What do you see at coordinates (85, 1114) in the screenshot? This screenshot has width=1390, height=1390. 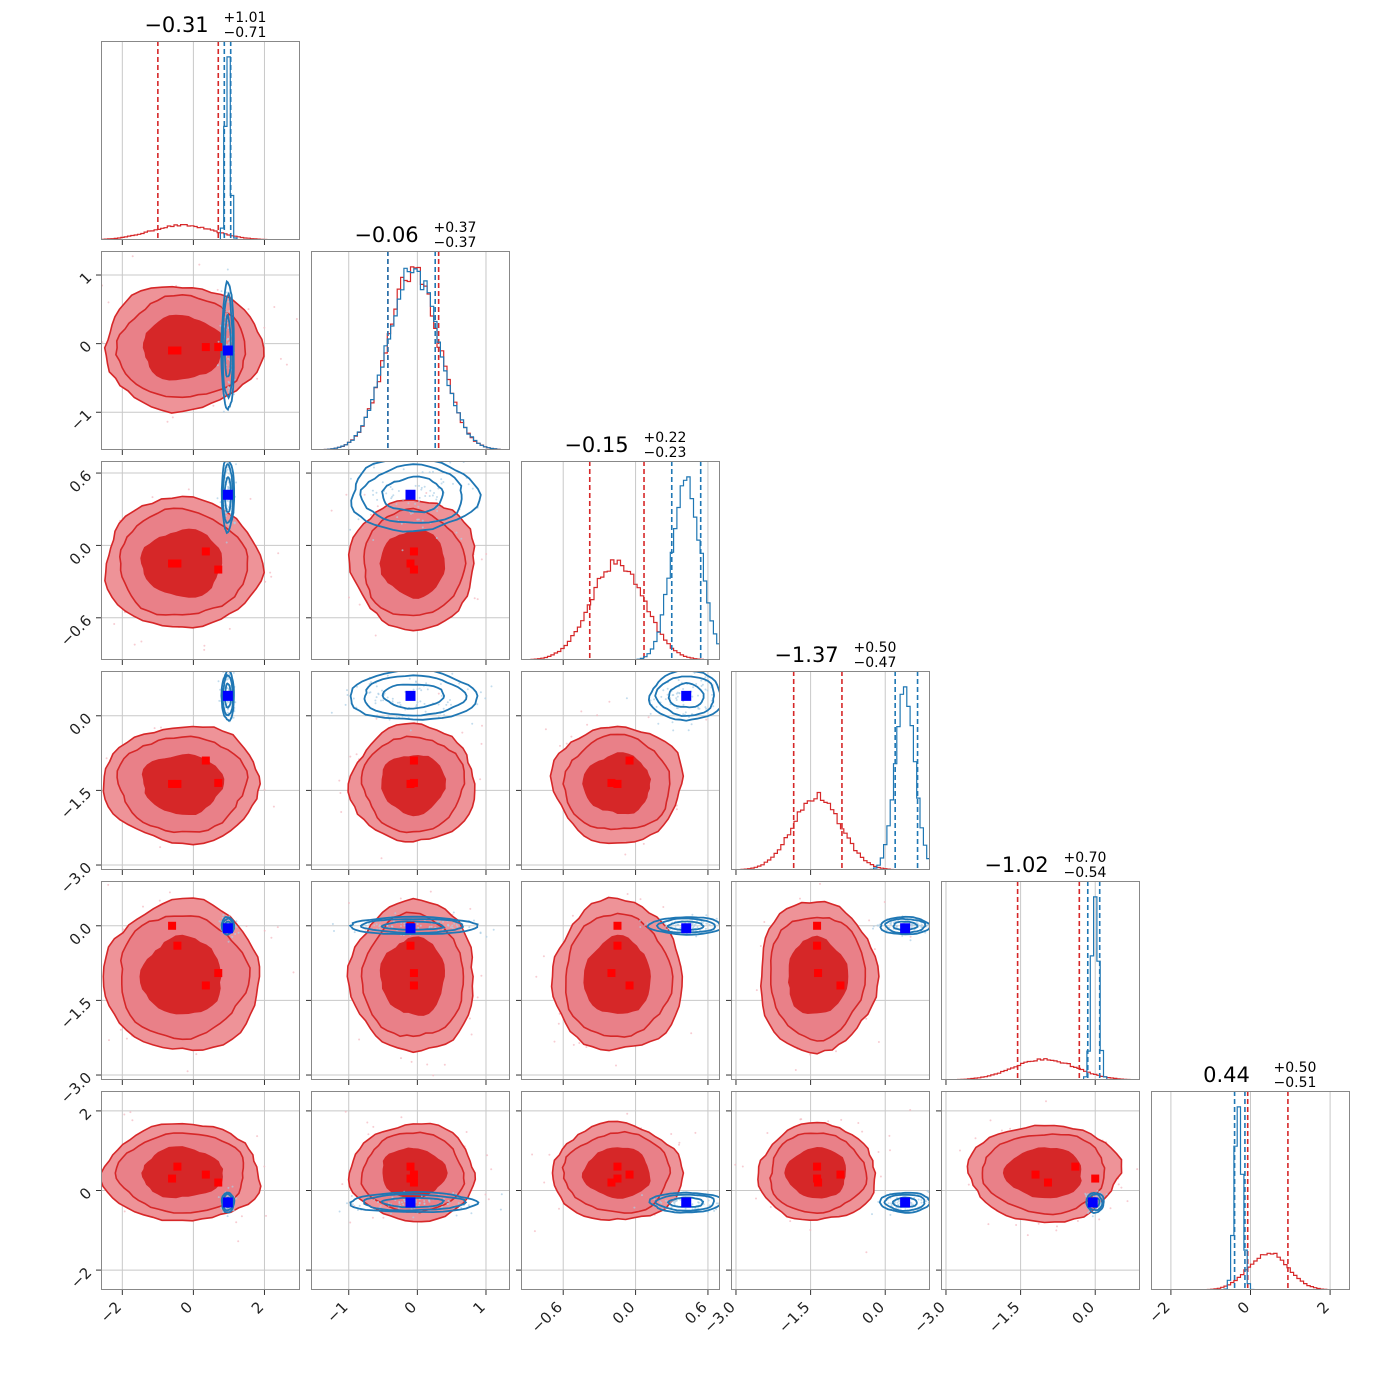 I see `y-tick-label: 2` at bounding box center [85, 1114].